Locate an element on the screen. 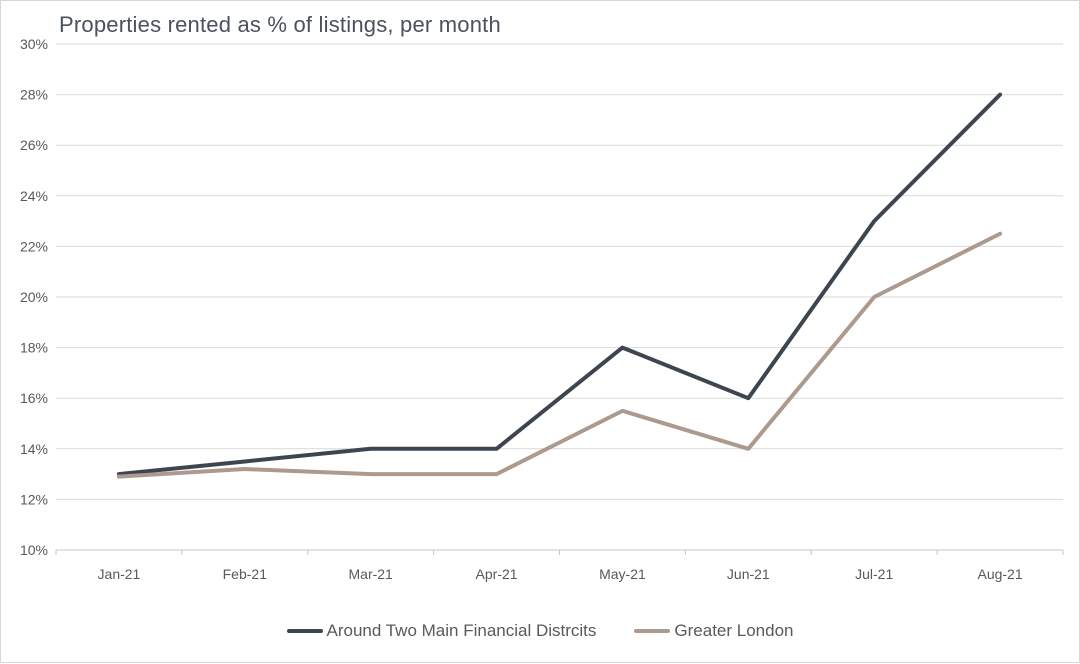 This screenshot has width=1080, height=664. y-axis-tick-label: 16% is located at coordinates (34, 398).